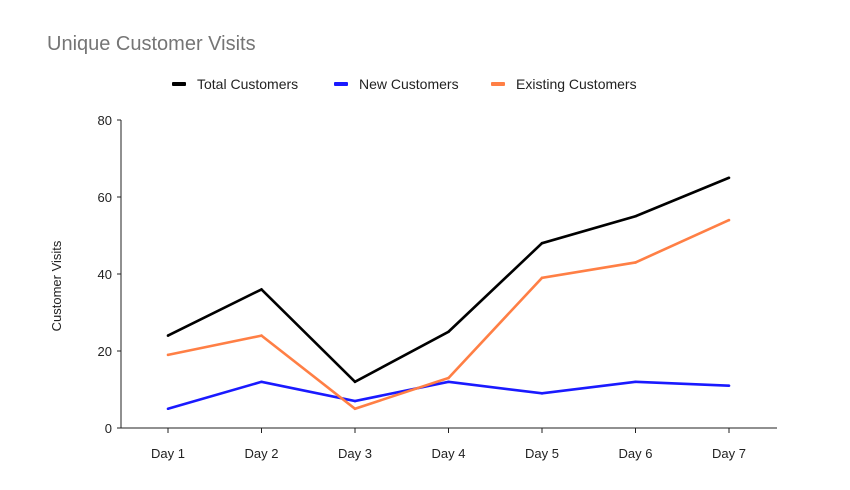  Describe the element at coordinates (636, 453) in the screenshot. I see `x-tick-label: Day 6` at that location.